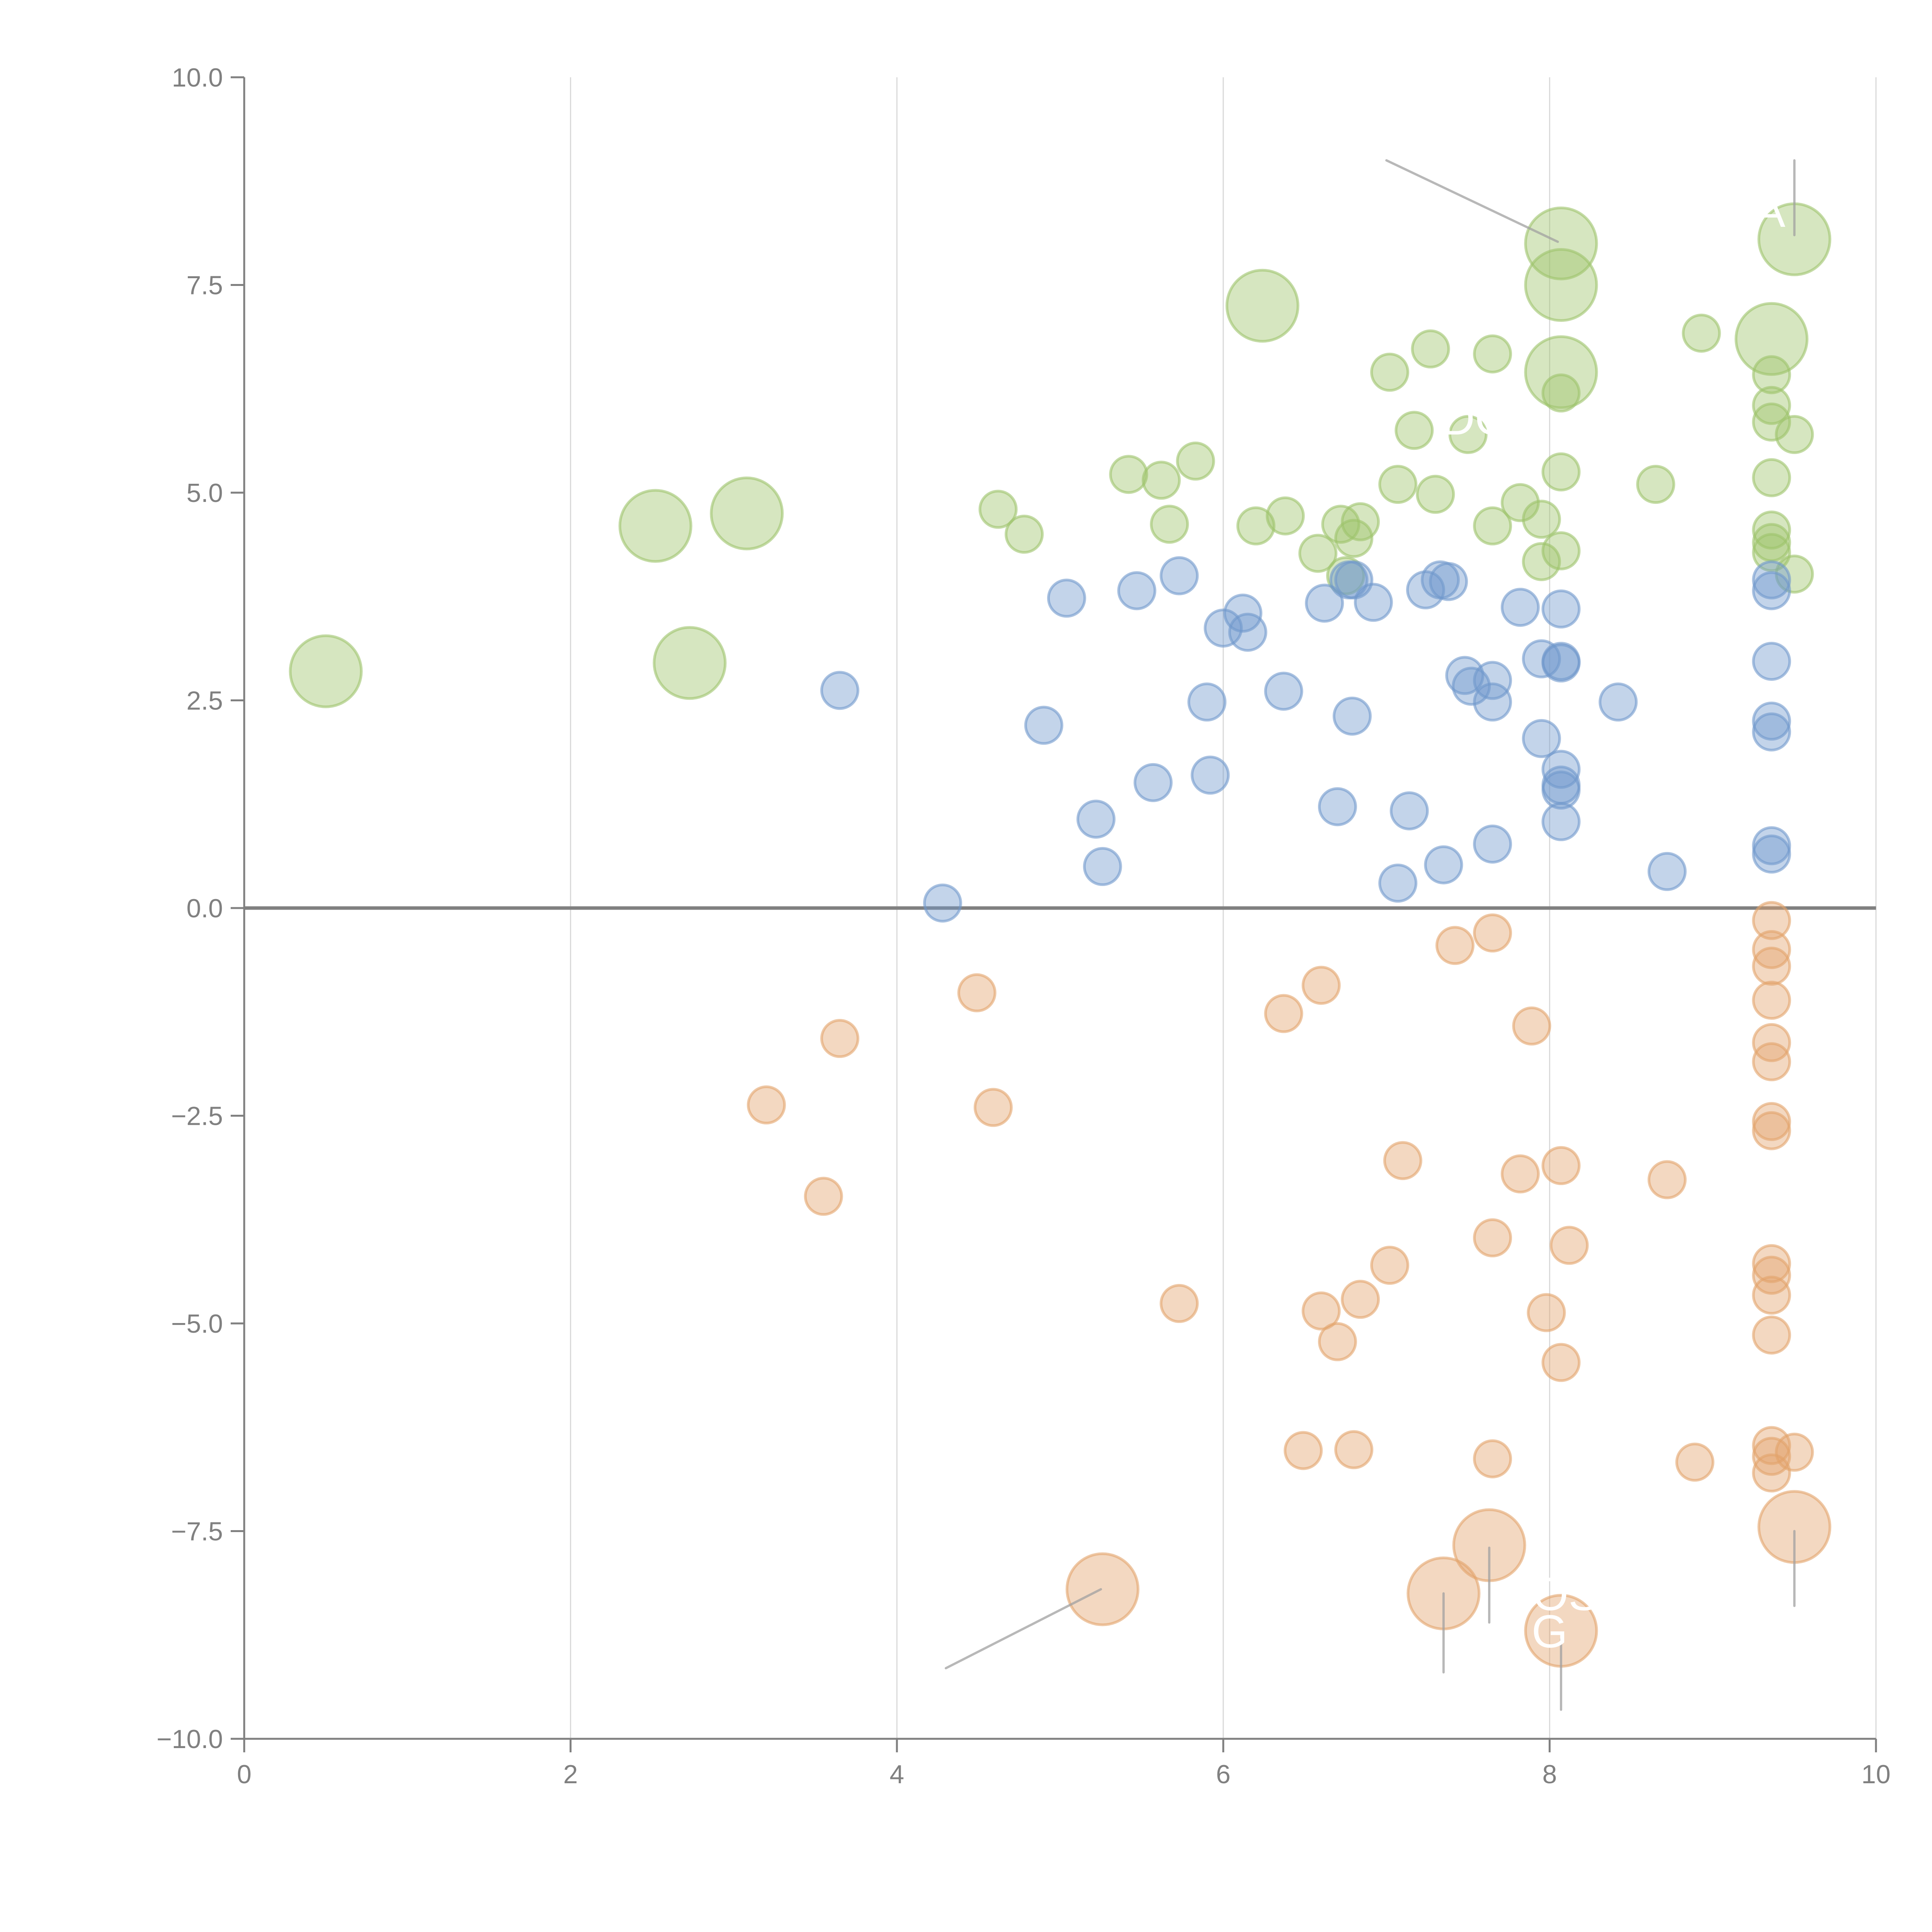 This screenshot has width=1932, height=1932. Describe the element at coordinates (1876, 1774) in the screenshot. I see `x-tick-label: 10` at that location.